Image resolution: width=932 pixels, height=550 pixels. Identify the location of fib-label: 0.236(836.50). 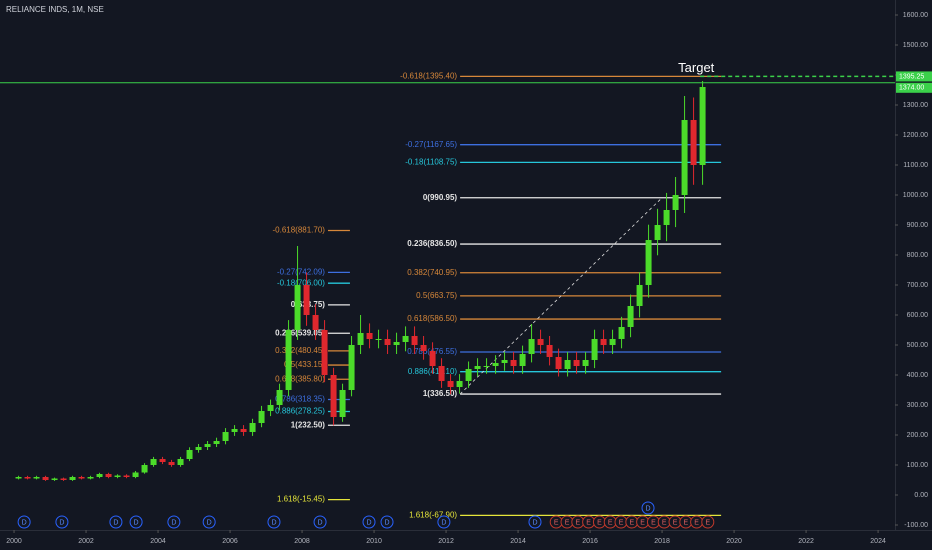
(432, 243).